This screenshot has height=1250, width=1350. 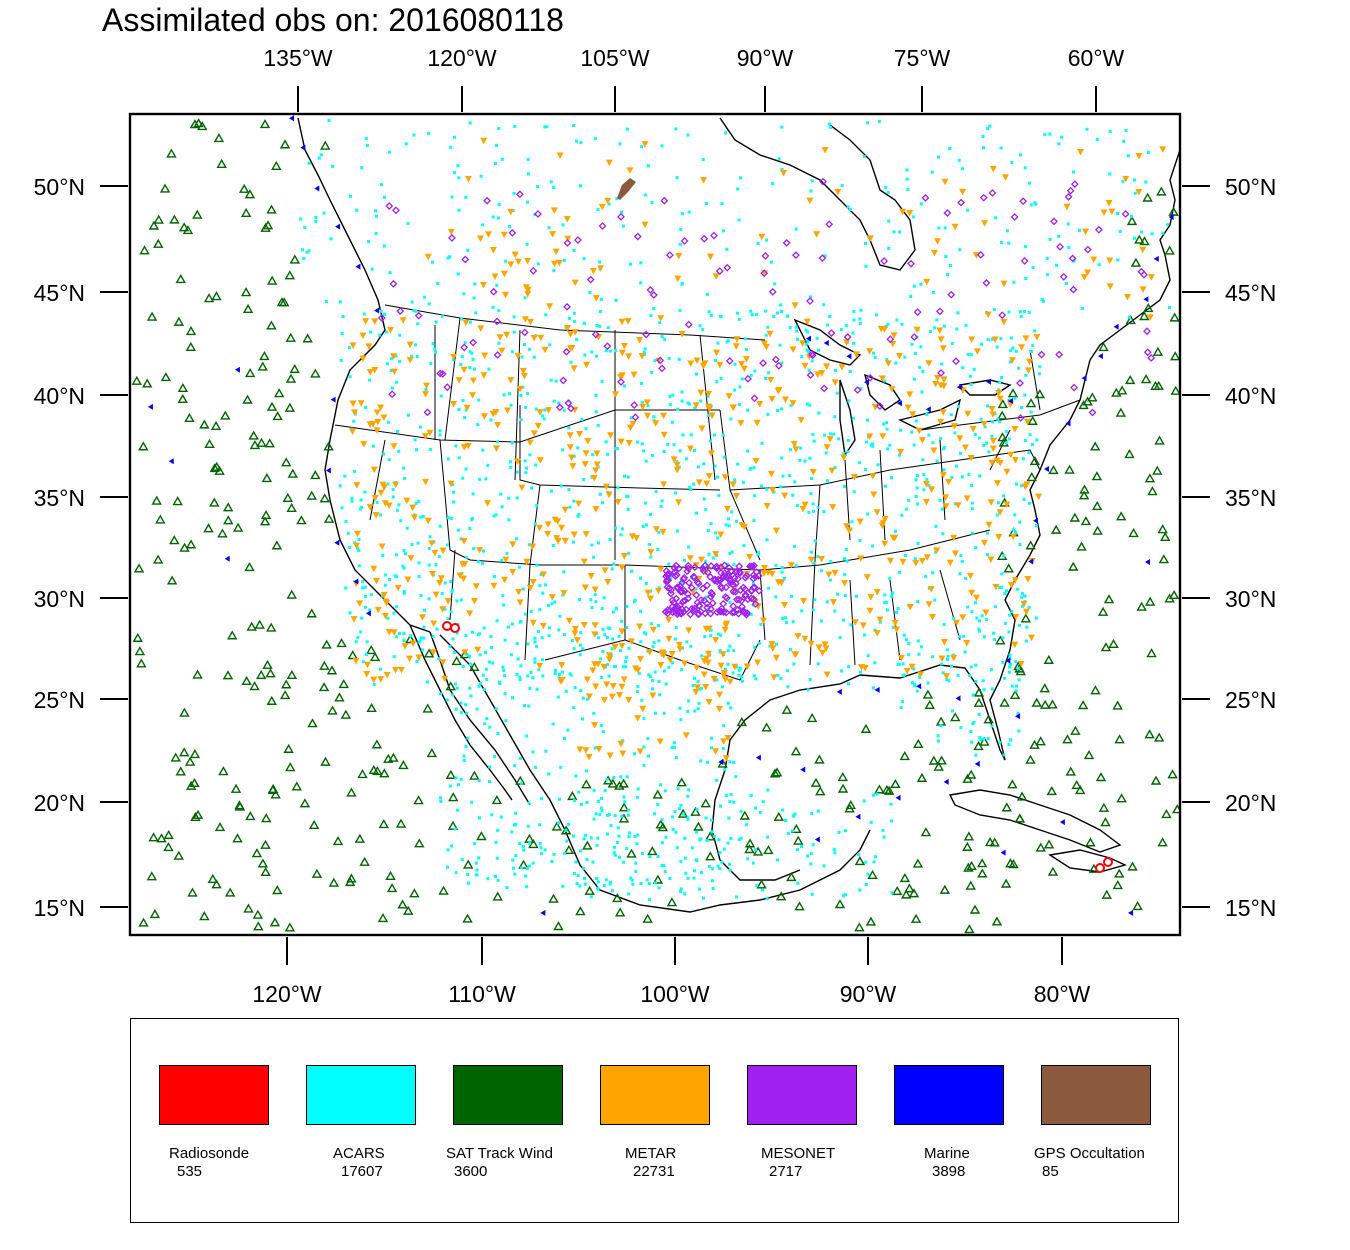 What do you see at coordinates (1250, 187) in the screenshot?
I see `right-lat-label: 50°N` at bounding box center [1250, 187].